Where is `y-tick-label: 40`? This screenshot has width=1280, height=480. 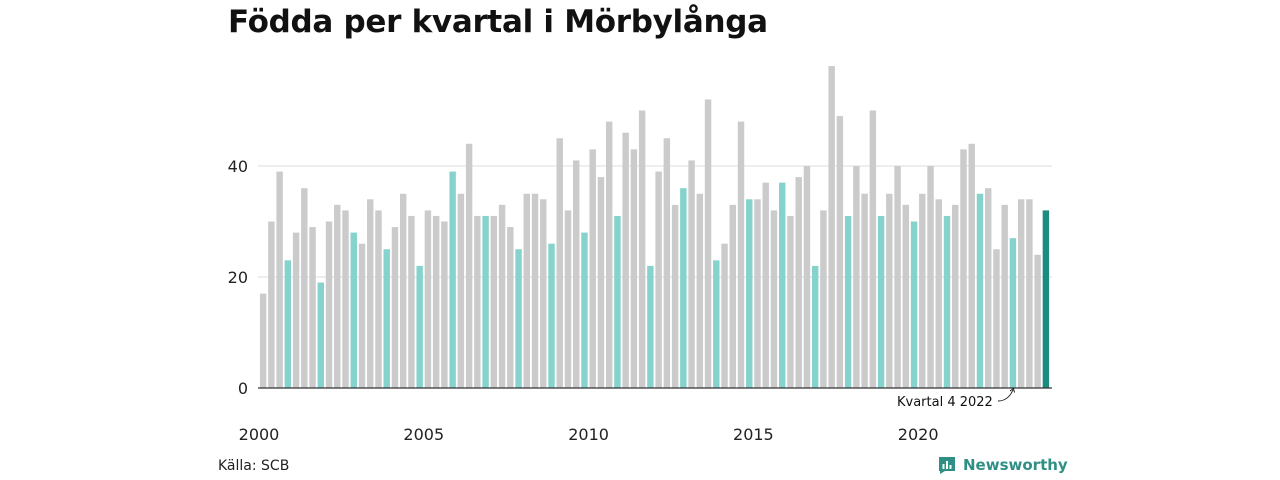 y-tick-label: 40 is located at coordinates (238, 166).